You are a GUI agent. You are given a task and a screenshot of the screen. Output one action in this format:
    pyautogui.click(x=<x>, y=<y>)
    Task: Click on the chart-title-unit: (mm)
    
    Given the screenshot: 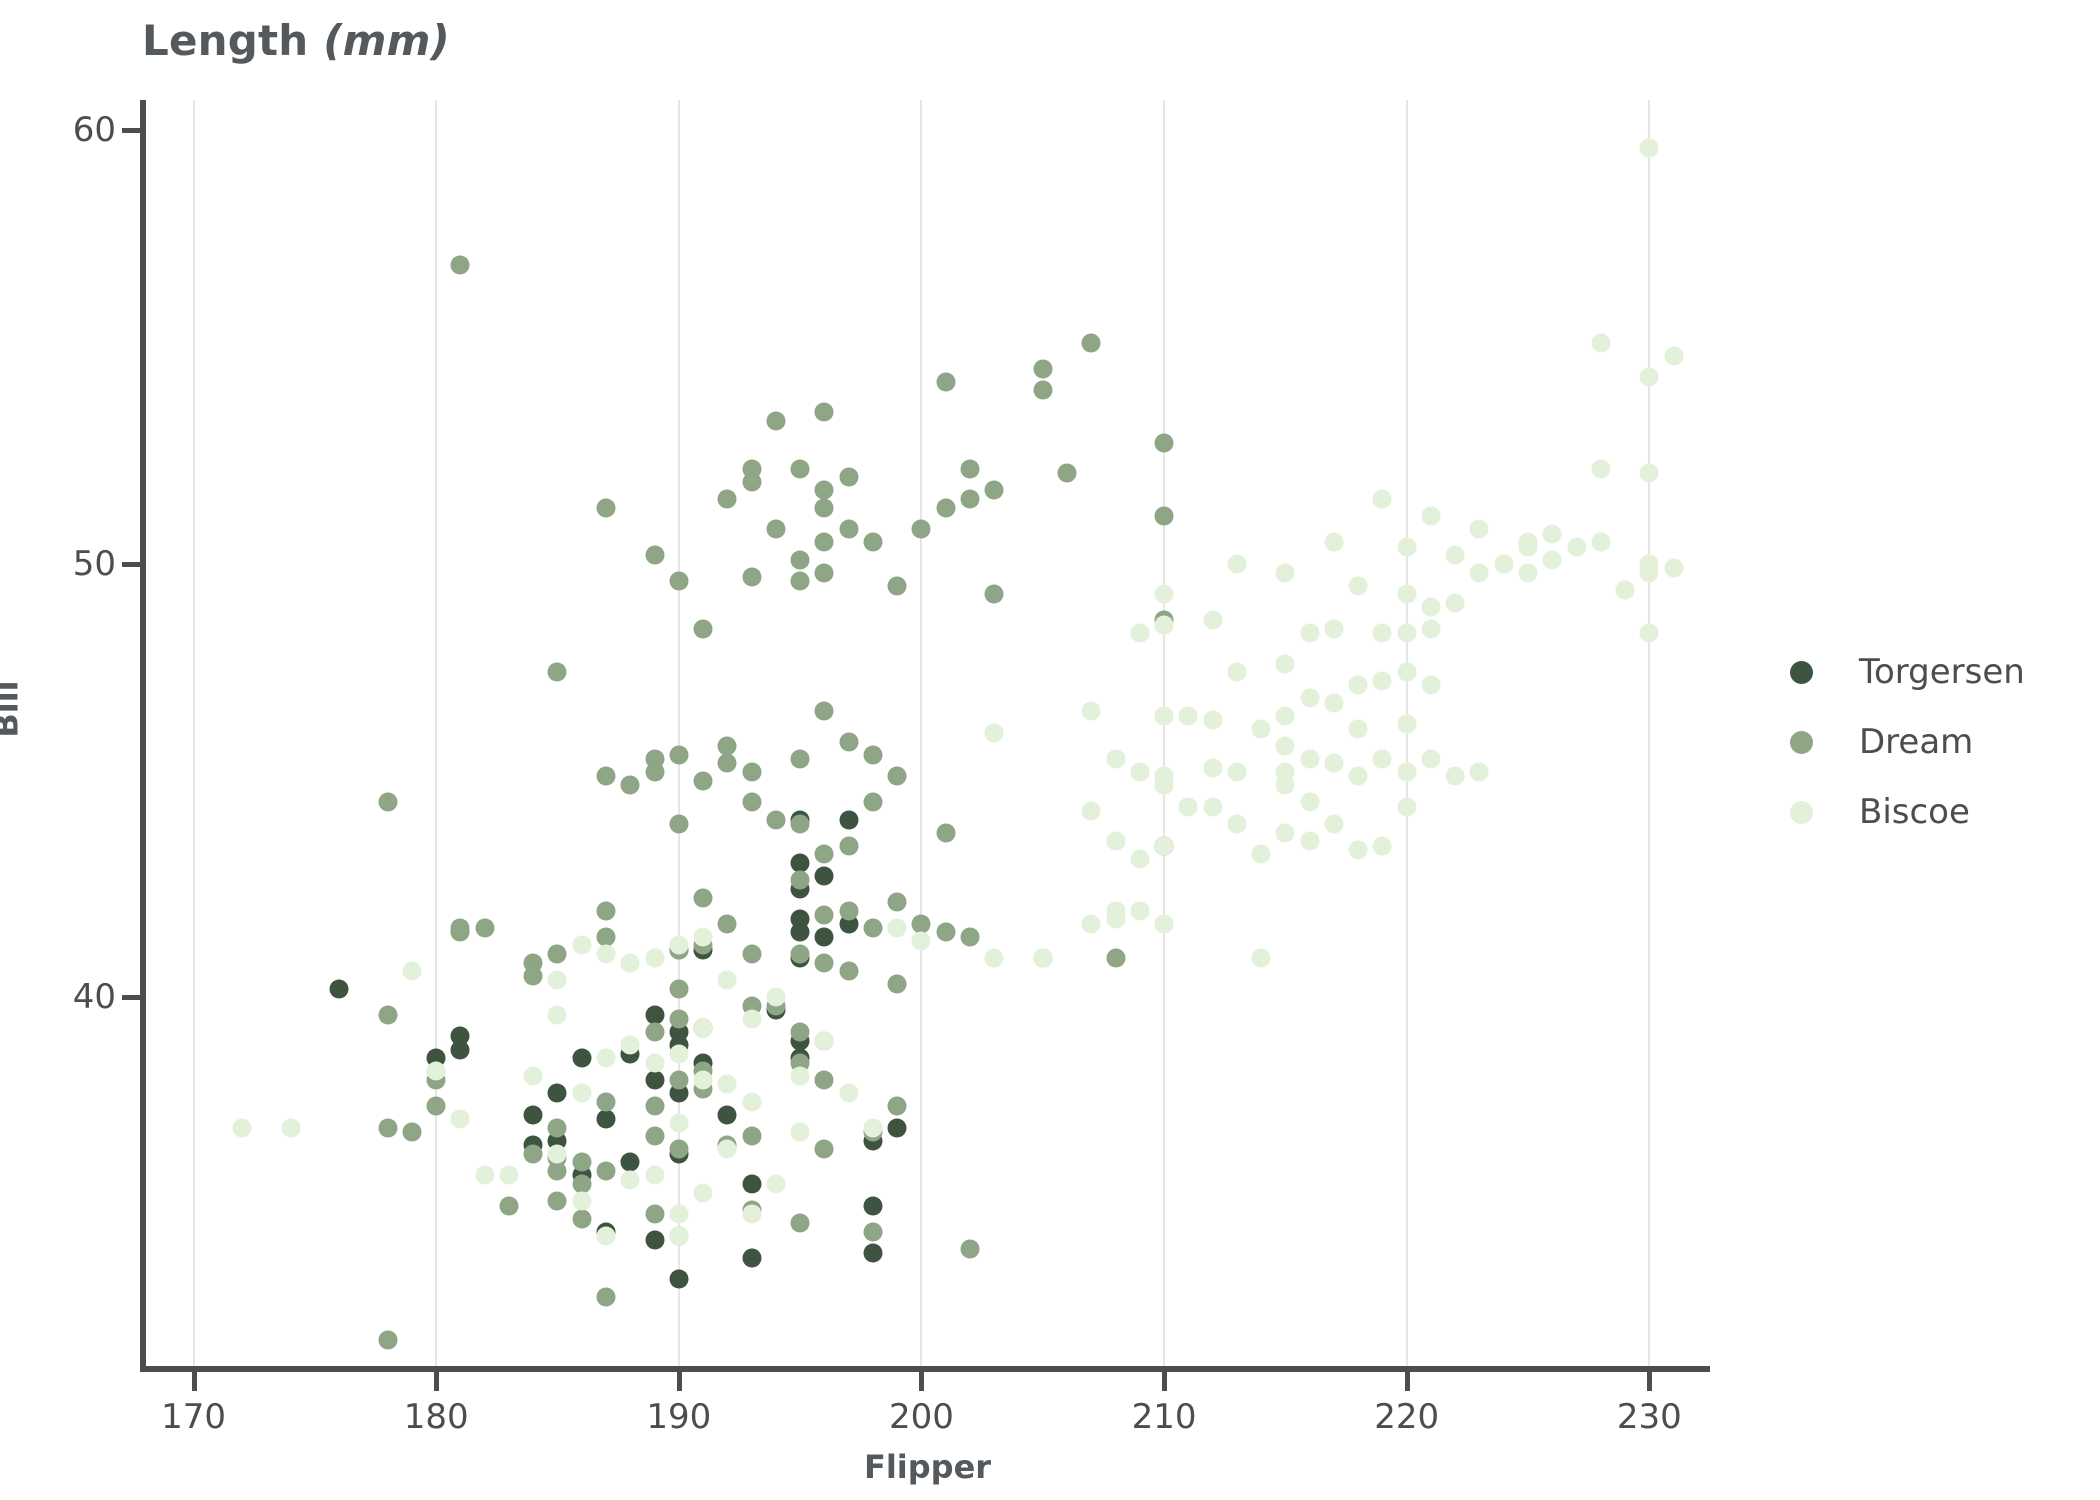 What is the action you would take?
    pyautogui.click(x=386, y=40)
    